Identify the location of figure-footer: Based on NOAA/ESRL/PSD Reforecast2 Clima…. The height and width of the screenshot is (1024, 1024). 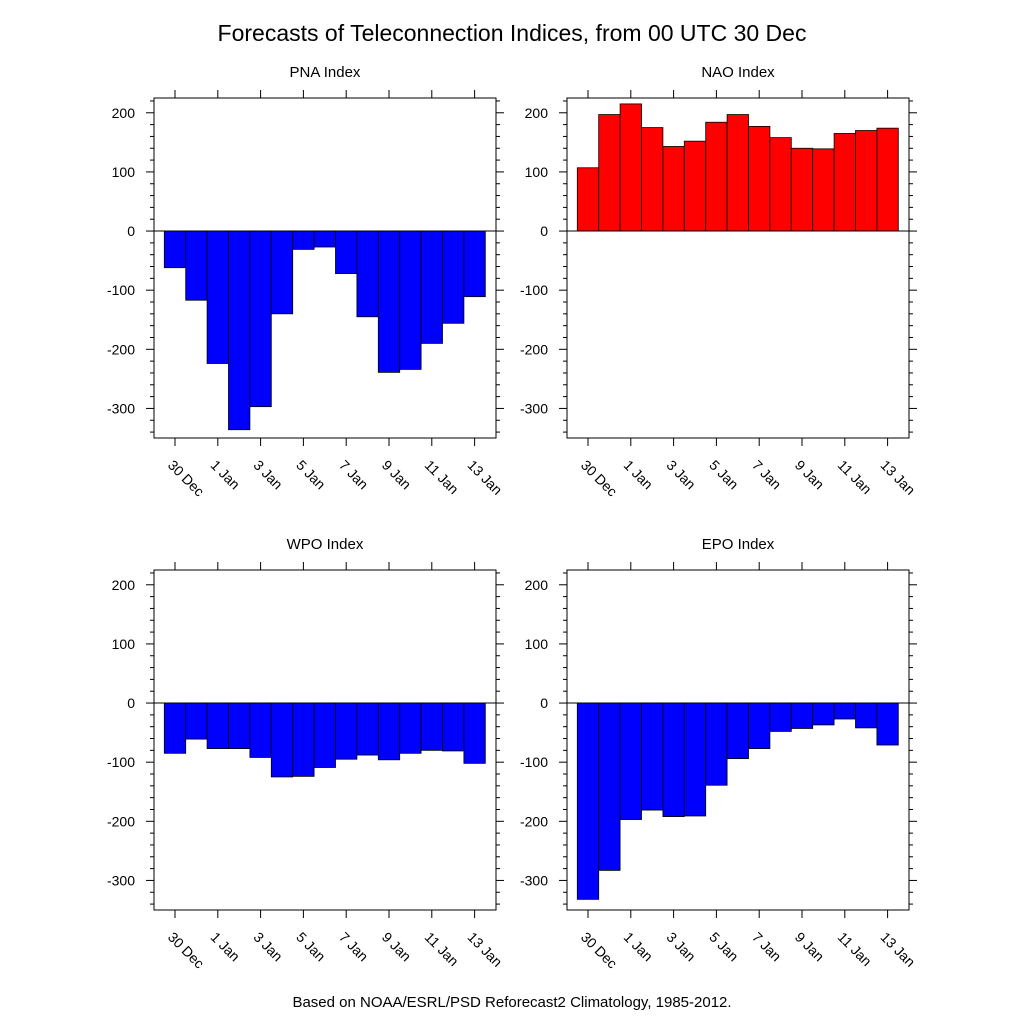
(511, 1002).